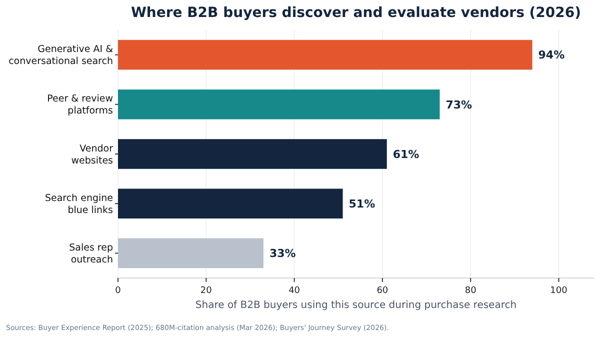 The width and height of the screenshot is (606, 340). What do you see at coordinates (118, 291) in the screenshot?
I see `x-tick-label: 0` at bounding box center [118, 291].